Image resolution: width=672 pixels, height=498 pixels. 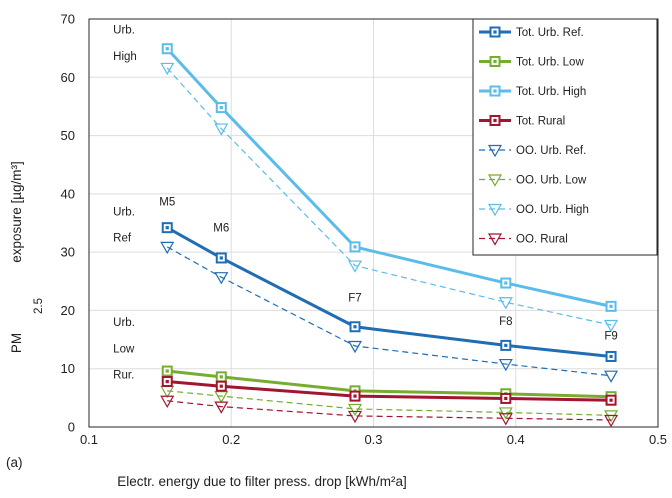 What do you see at coordinates (167, 203) in the screenshot?
I see `point-label: M5` at bounding box center [167, 203].